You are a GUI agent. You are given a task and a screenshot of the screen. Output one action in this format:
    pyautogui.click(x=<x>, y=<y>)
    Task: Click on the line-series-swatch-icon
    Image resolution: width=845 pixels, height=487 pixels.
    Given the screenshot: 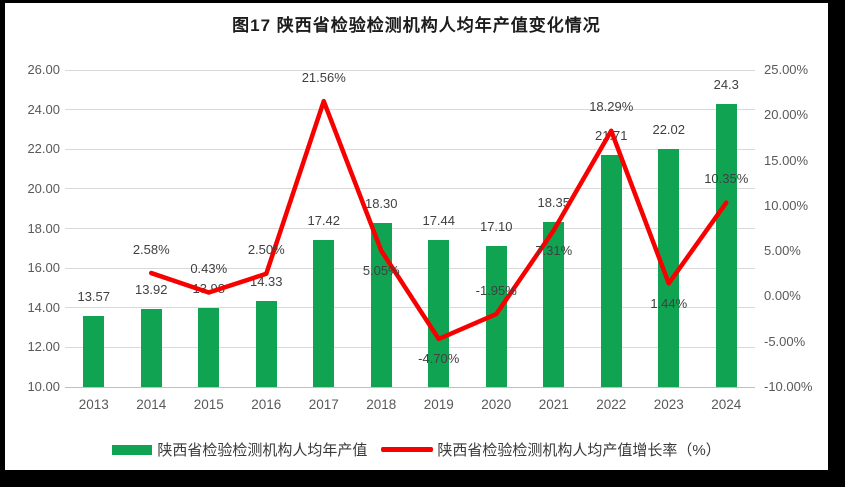 What is the action you would take?
    pyautogui.click(x=407, y=449)
    